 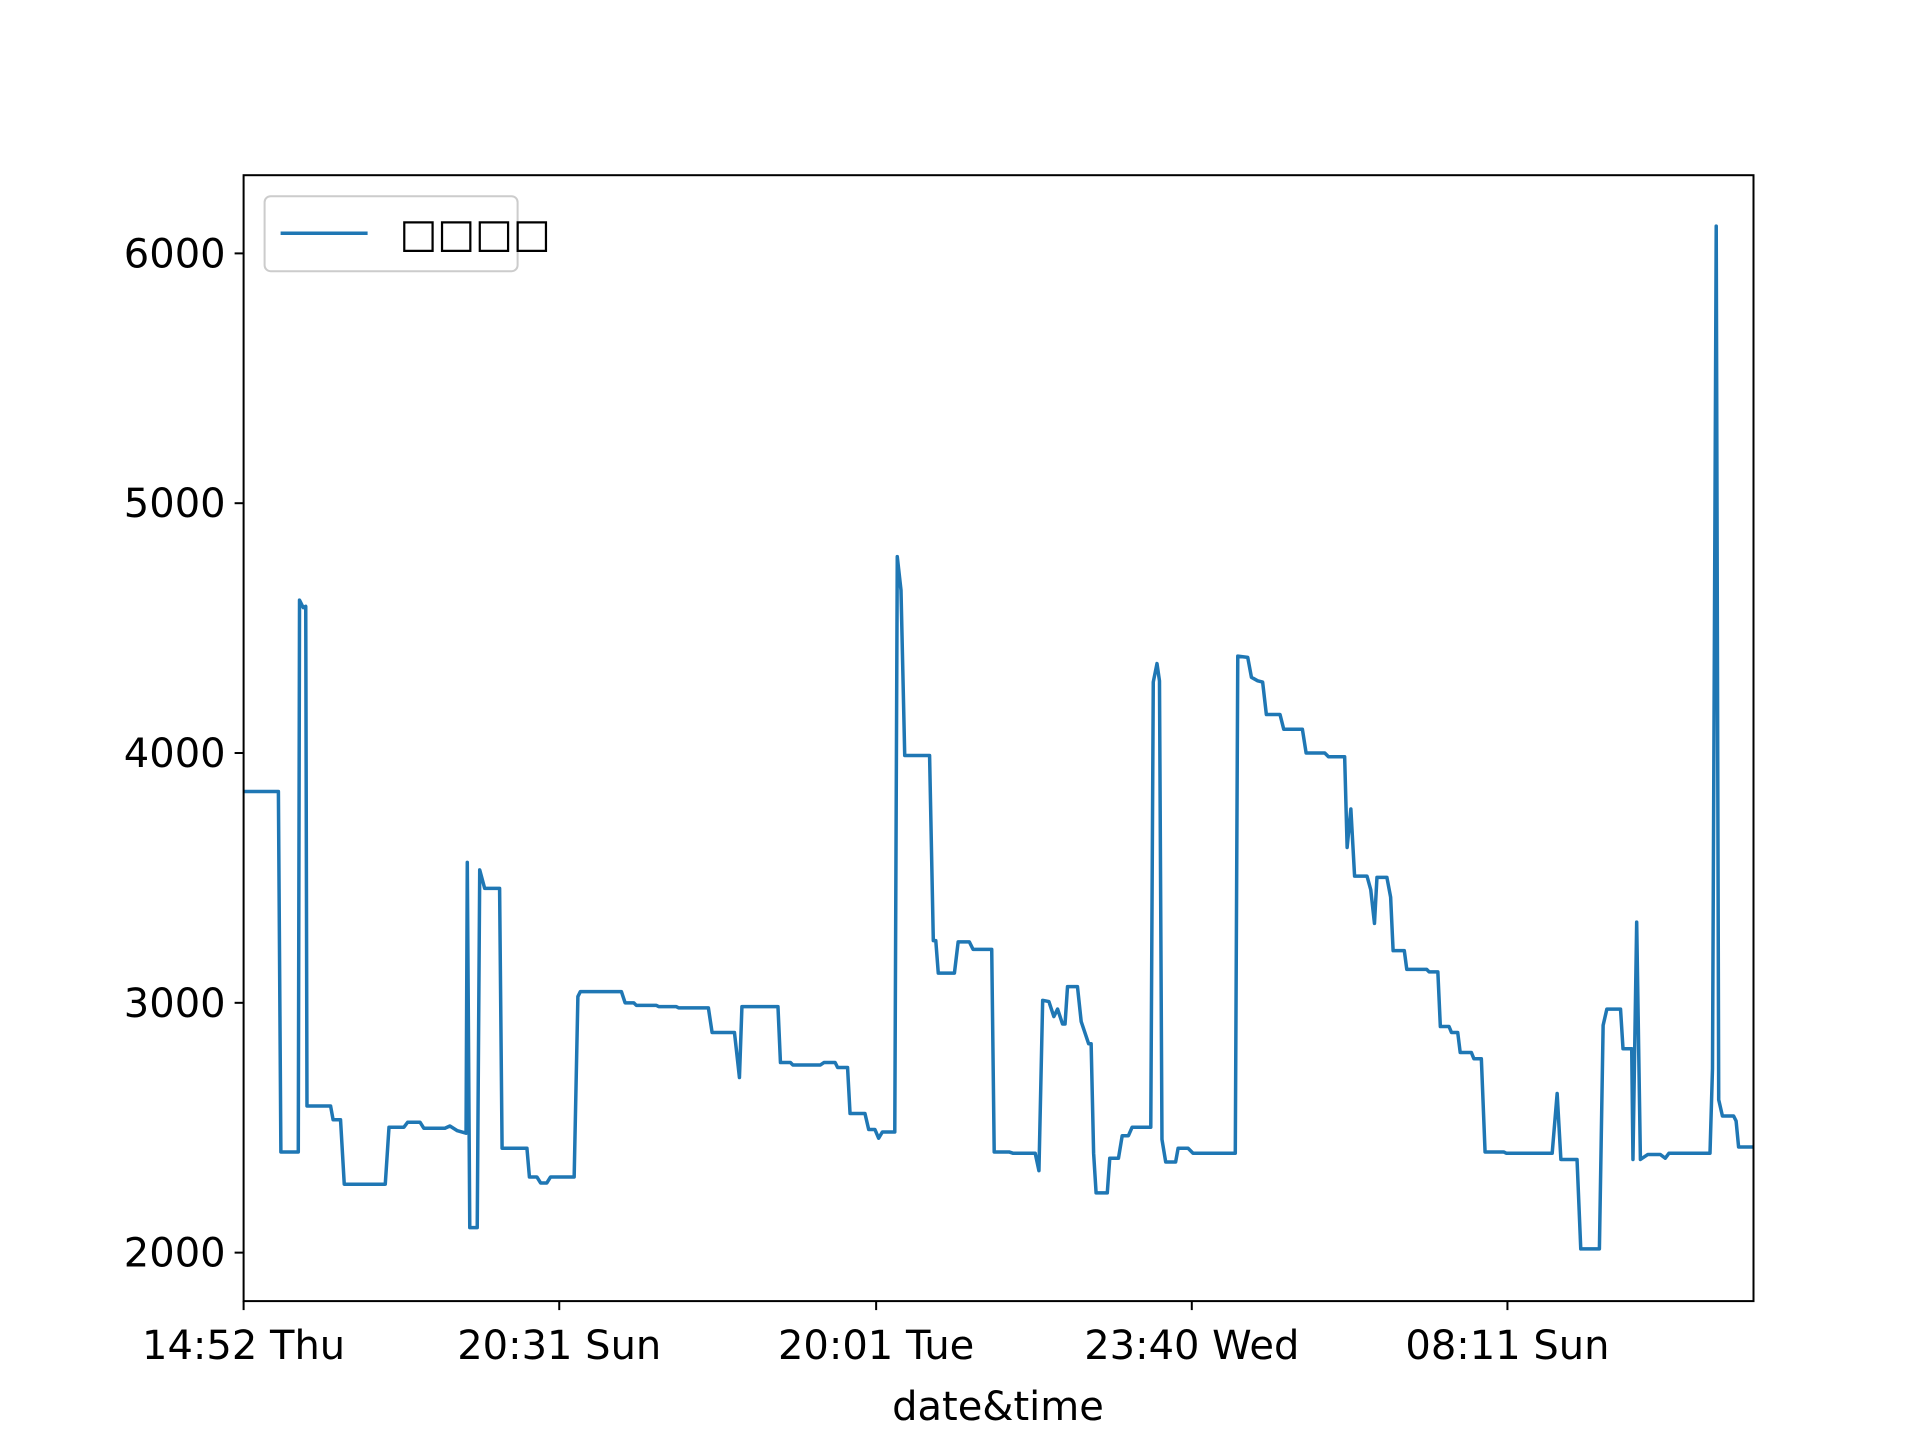 I want to click on y-tick-label: 6000, so click(x=175, y=254).